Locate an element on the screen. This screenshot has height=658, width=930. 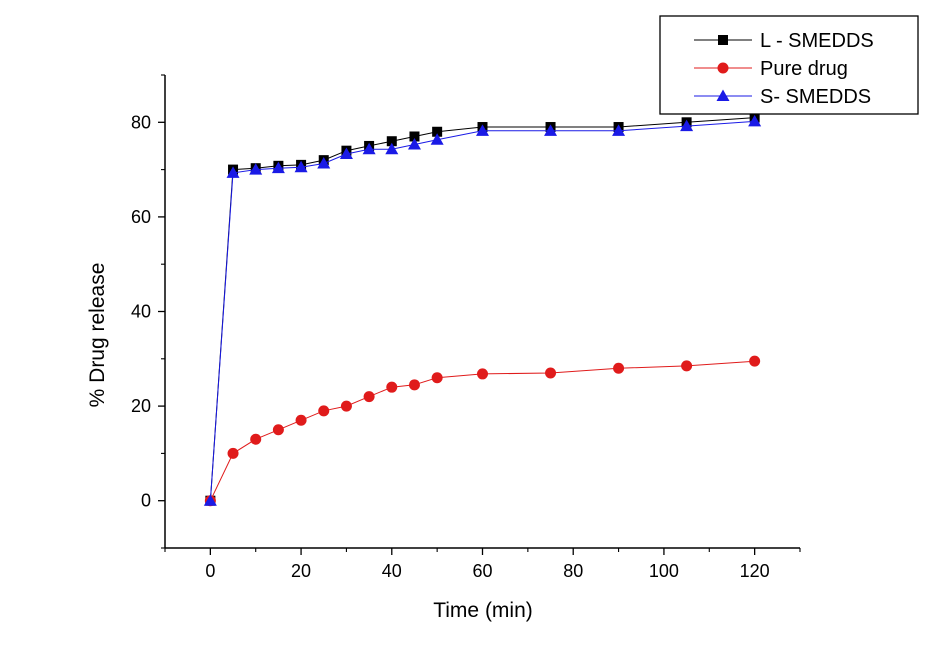
legend-label: S- SMEDDS is located at coordinates (815, 97).